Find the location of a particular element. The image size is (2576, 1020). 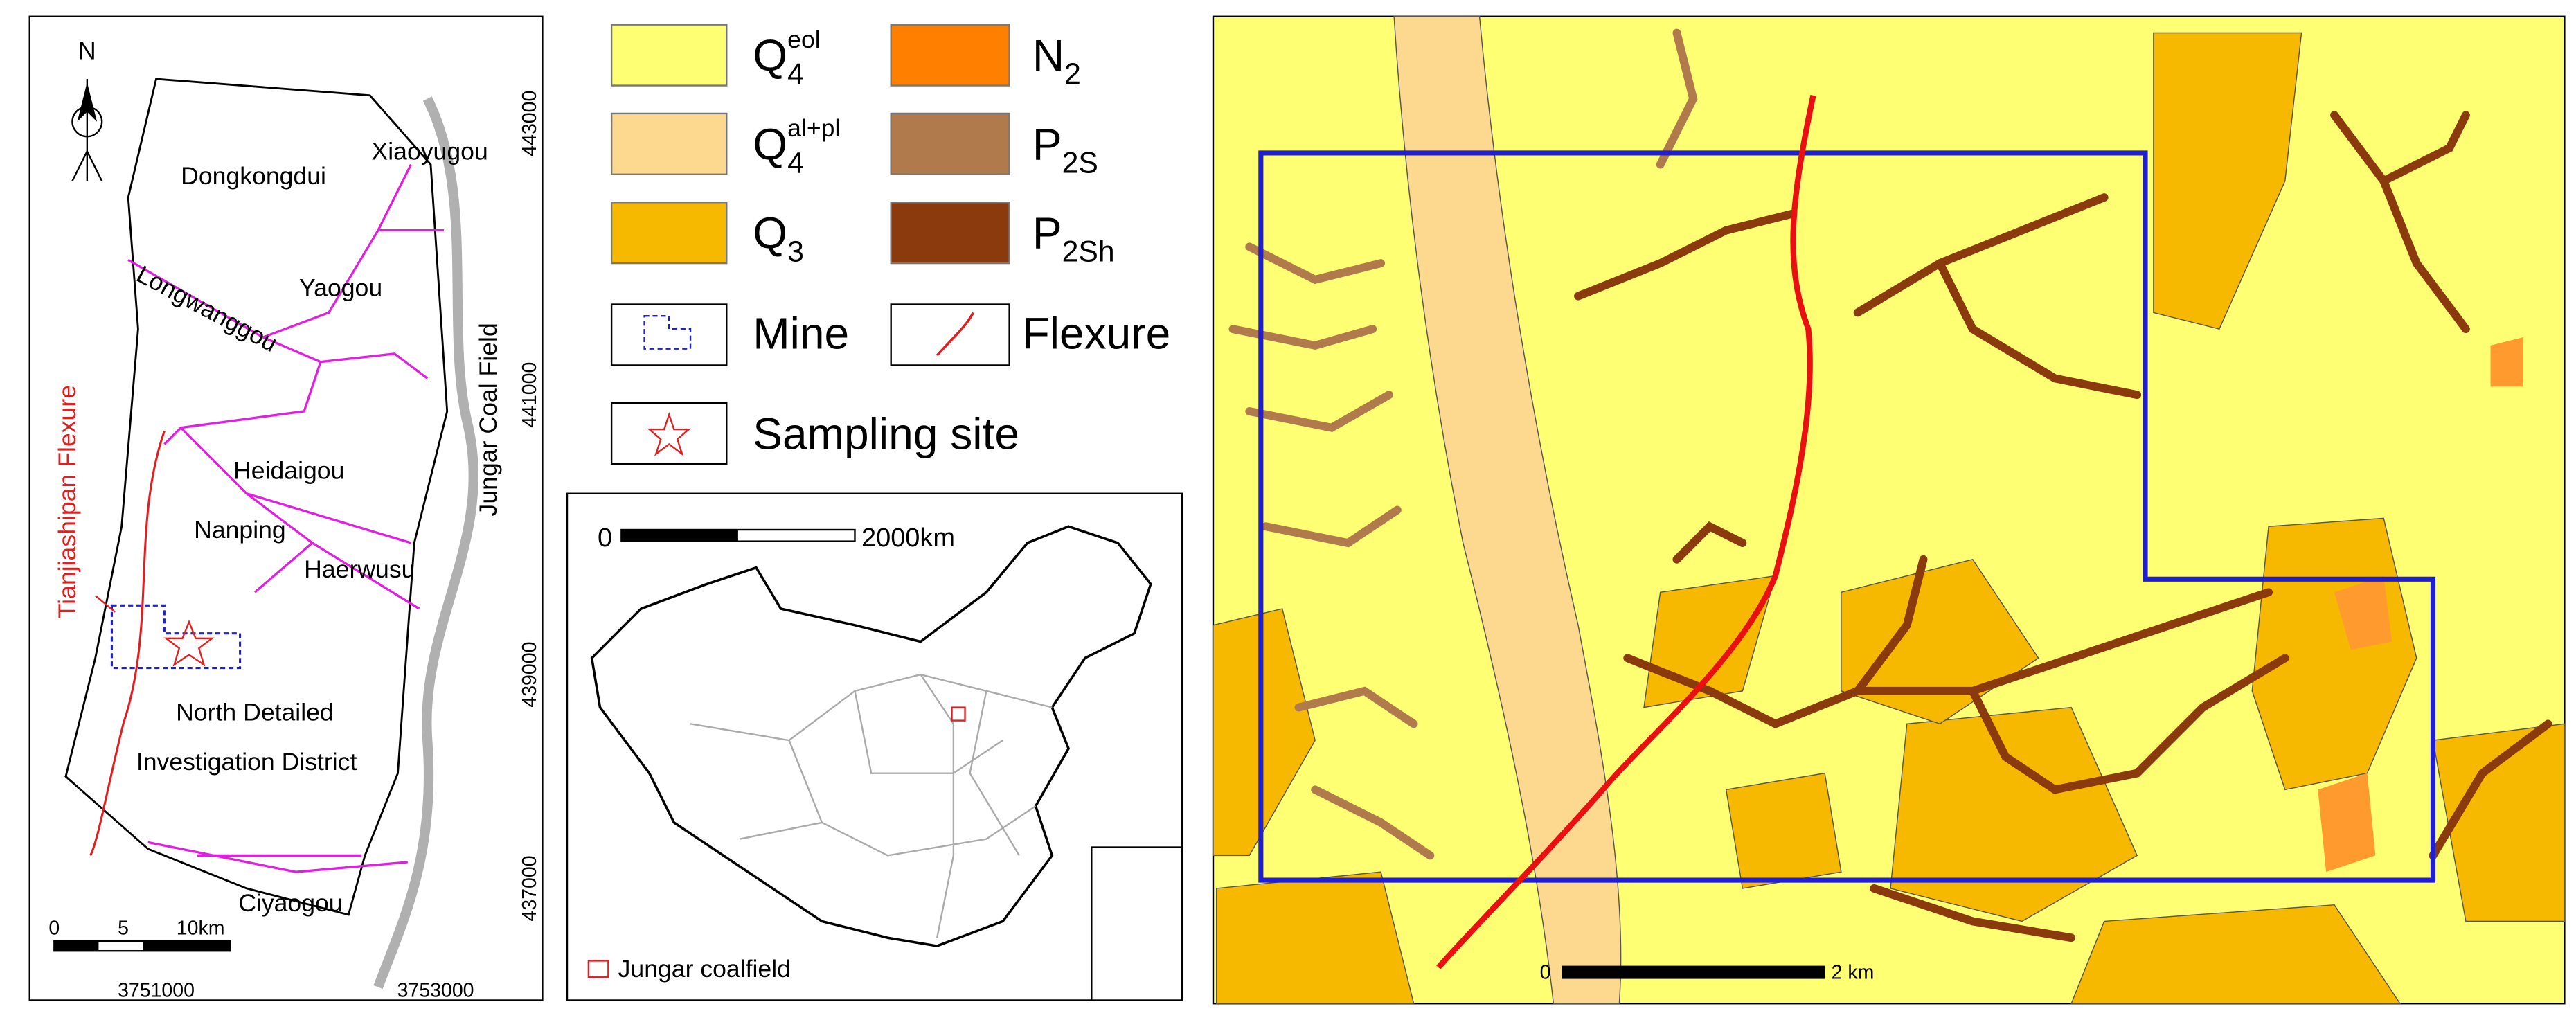

y-coord: 437000 is located at coordinates (530, 888).